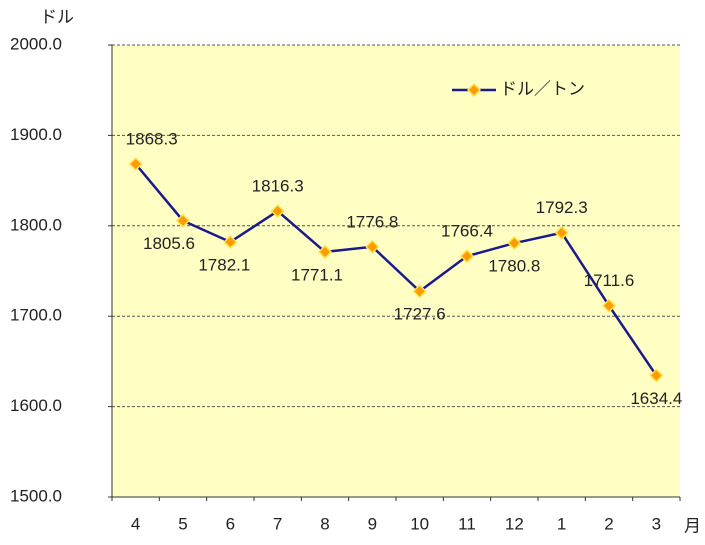 Image resolution: width=705 pixels, height=545 pixels. Describe the element at coordinates (467, 523) in the screenshot. I see `x-tick-label: 11` at that location.